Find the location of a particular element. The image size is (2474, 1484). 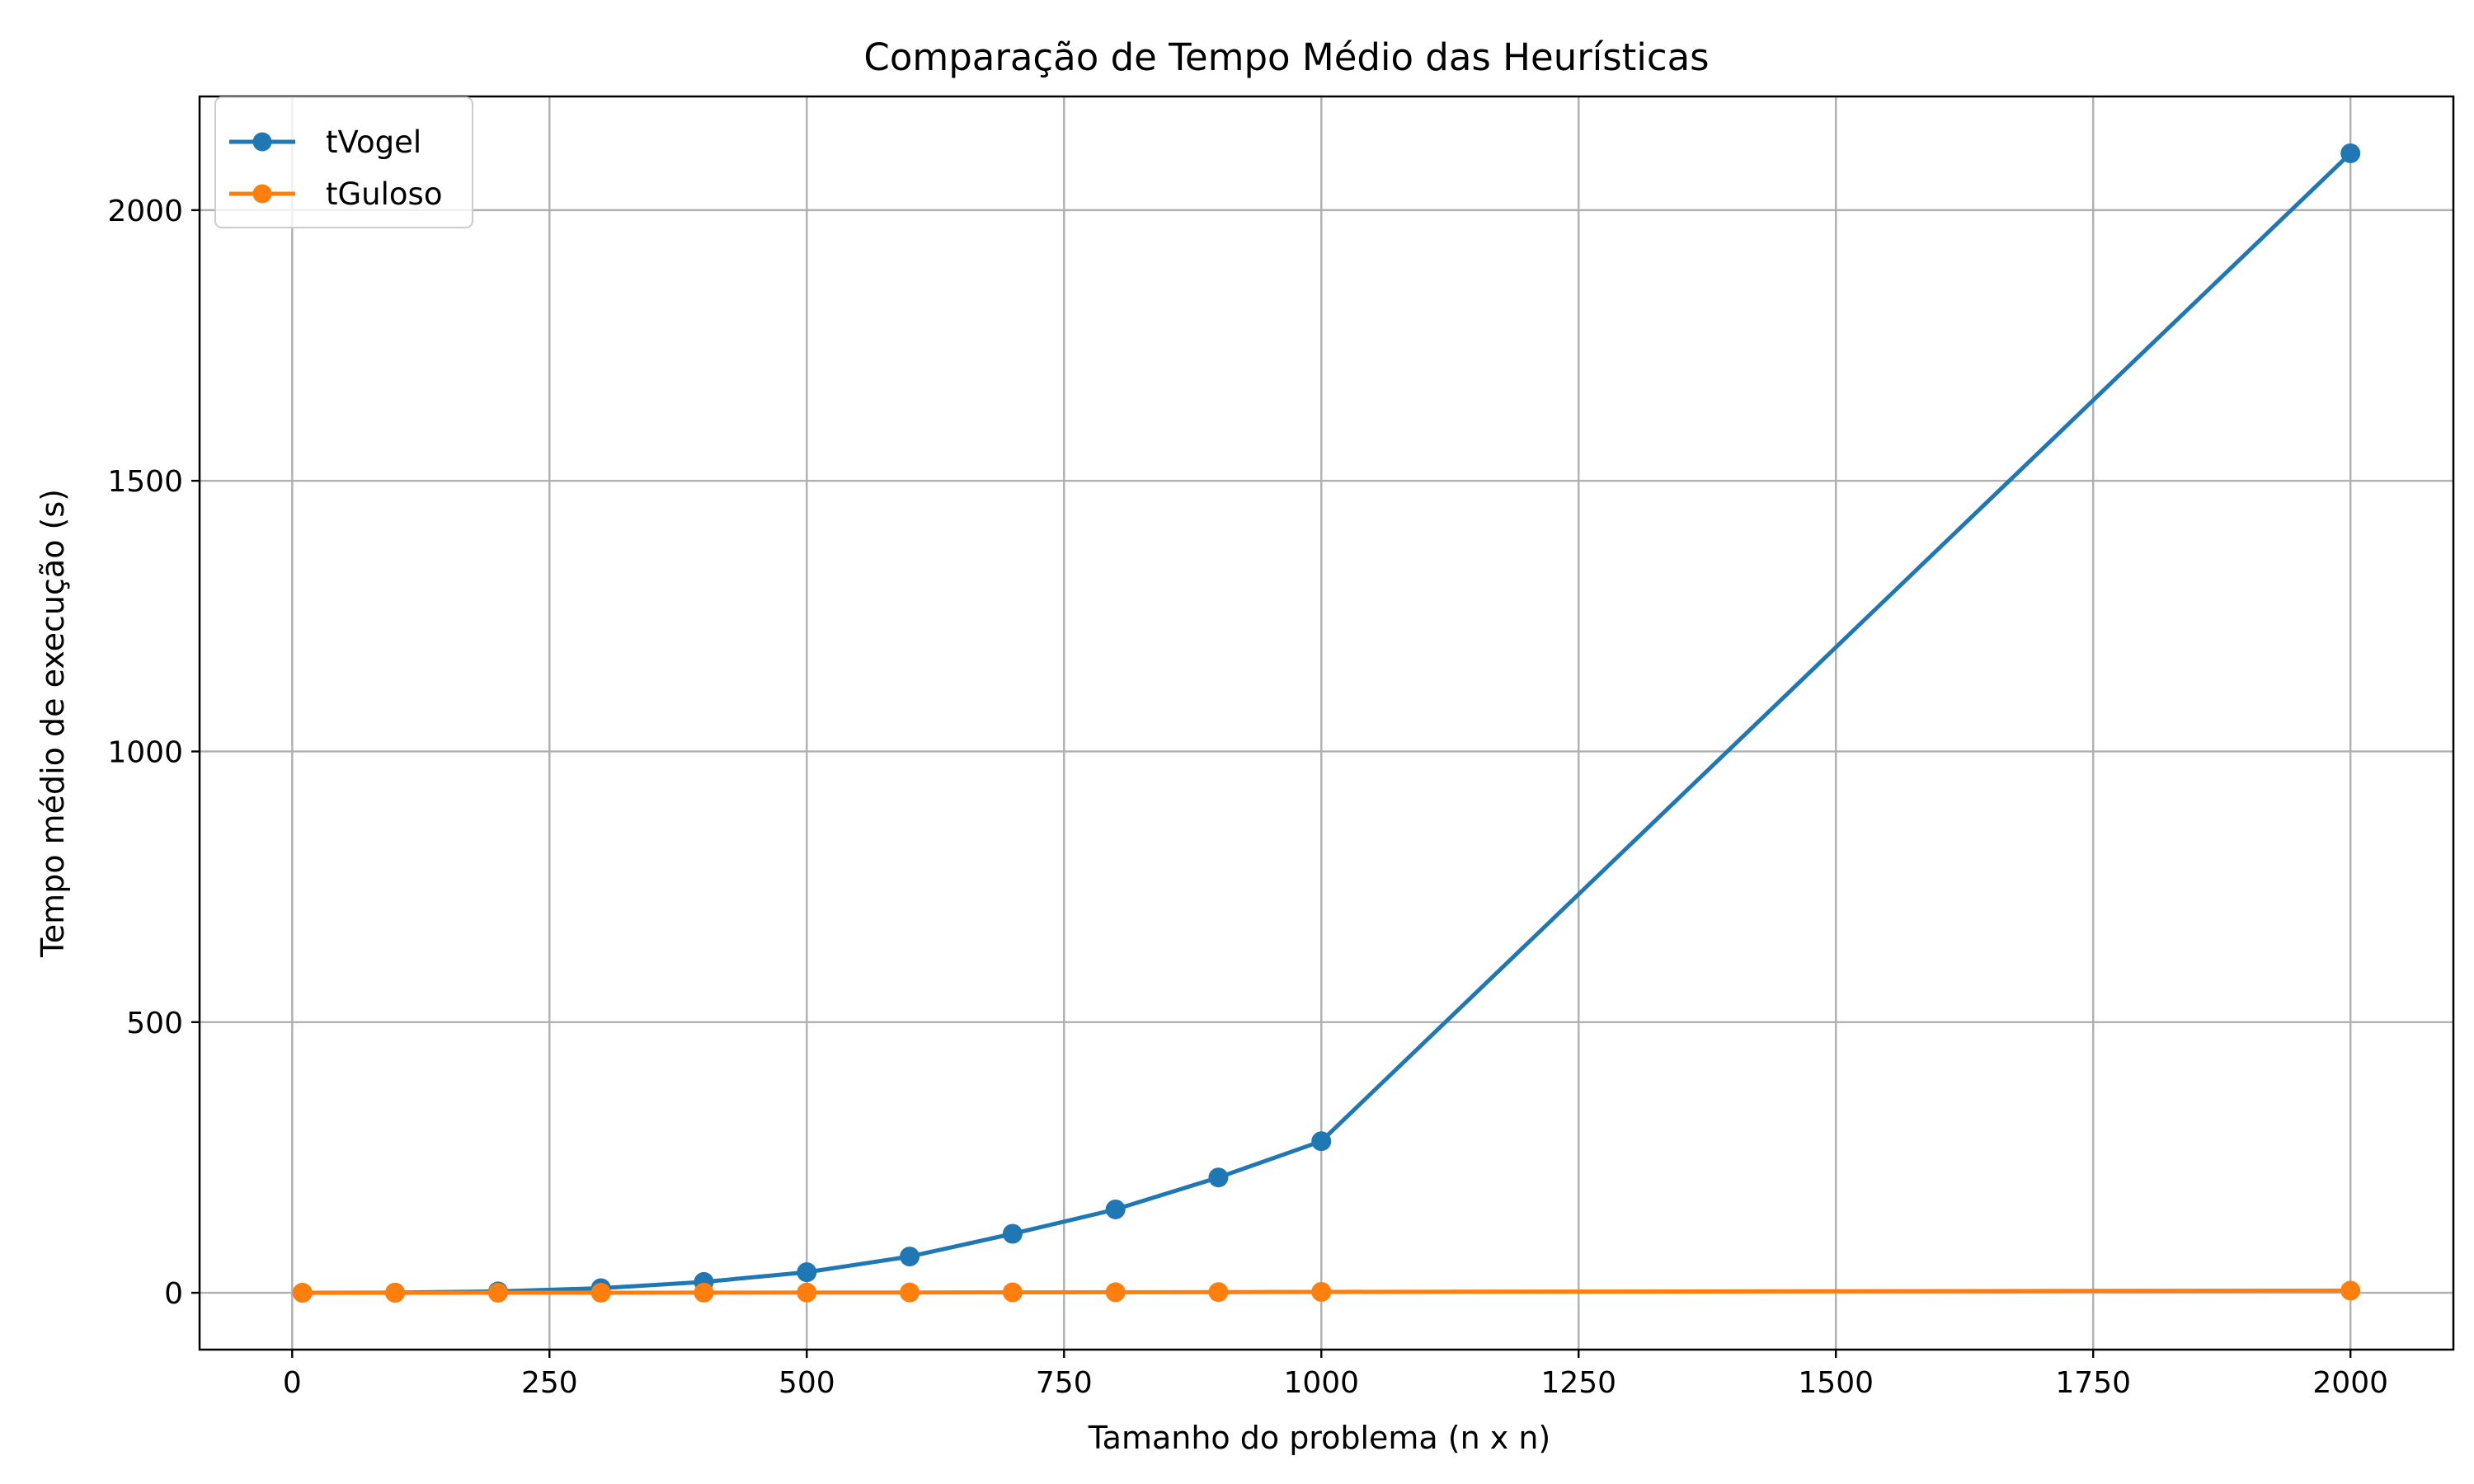

legend: tVogel tGuloso is located at coordinates (343, 162).